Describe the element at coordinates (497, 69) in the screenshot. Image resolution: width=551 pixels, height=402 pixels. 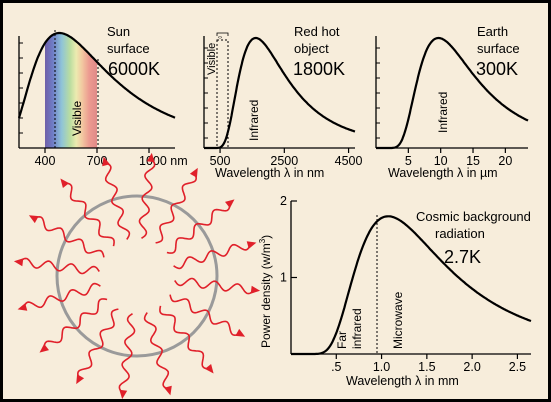
I see `earth-temperature: 300K` at that location.